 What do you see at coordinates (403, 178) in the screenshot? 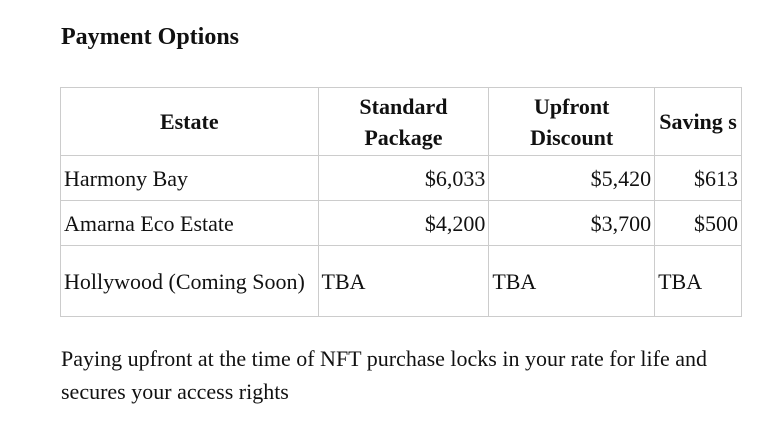
I see `standard-price: $6,033` at bounding box center [403, 178].